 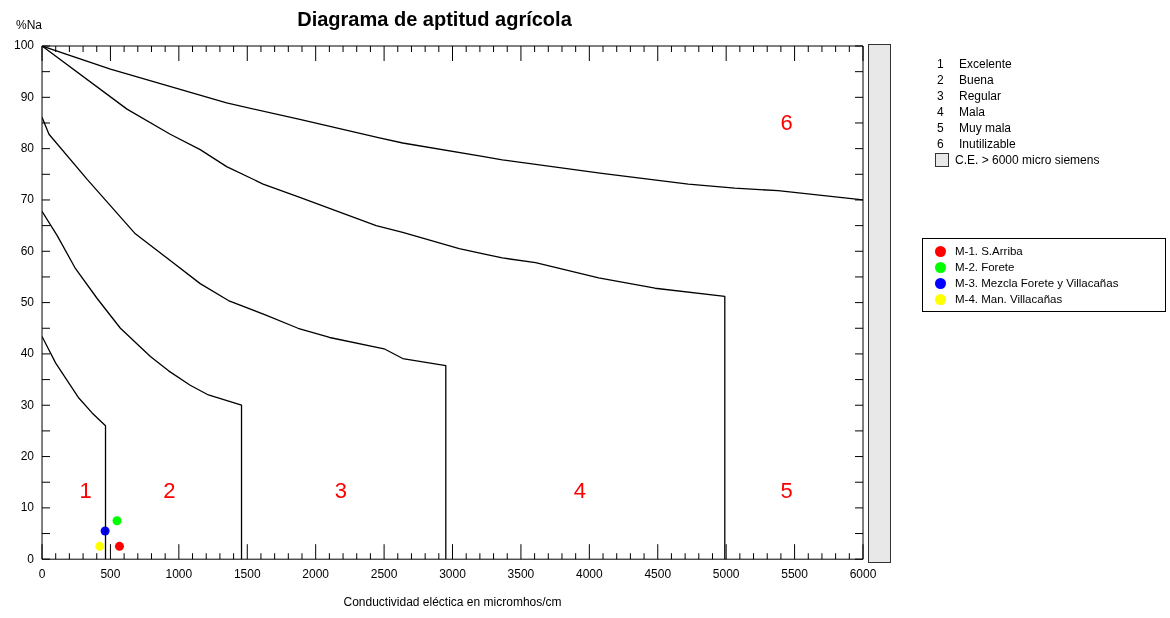 What do you see at coordinates (85, 490) in the screenshot?
I see `annotation: 1` at bounding box center [85, 490].